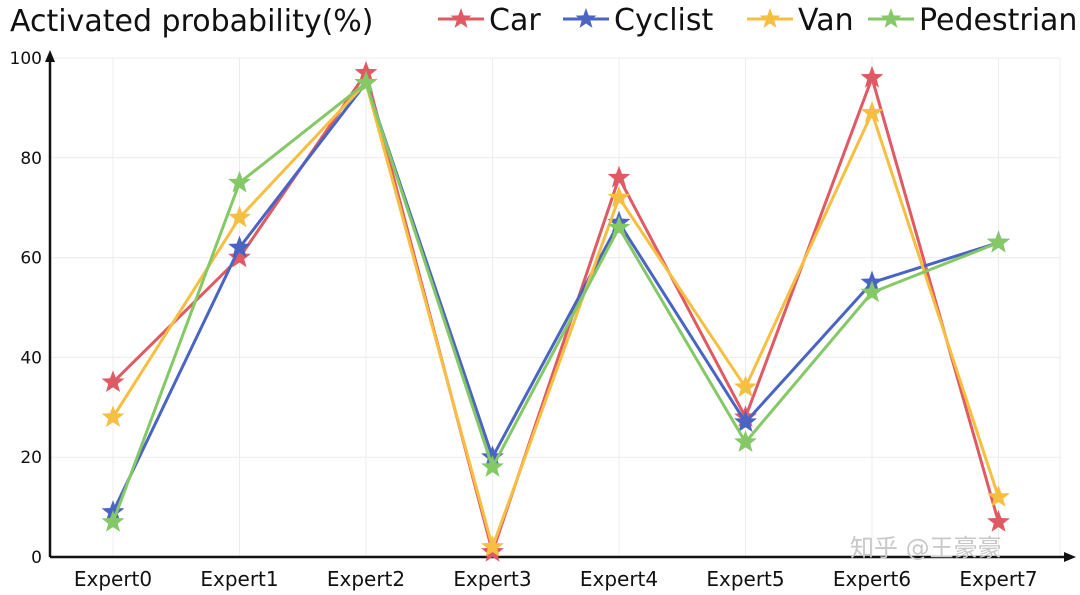  What do you see at coordinates (31, 358) in the screenshot?
I see `y-tick-label: 40` at bounding box center [31, 358].